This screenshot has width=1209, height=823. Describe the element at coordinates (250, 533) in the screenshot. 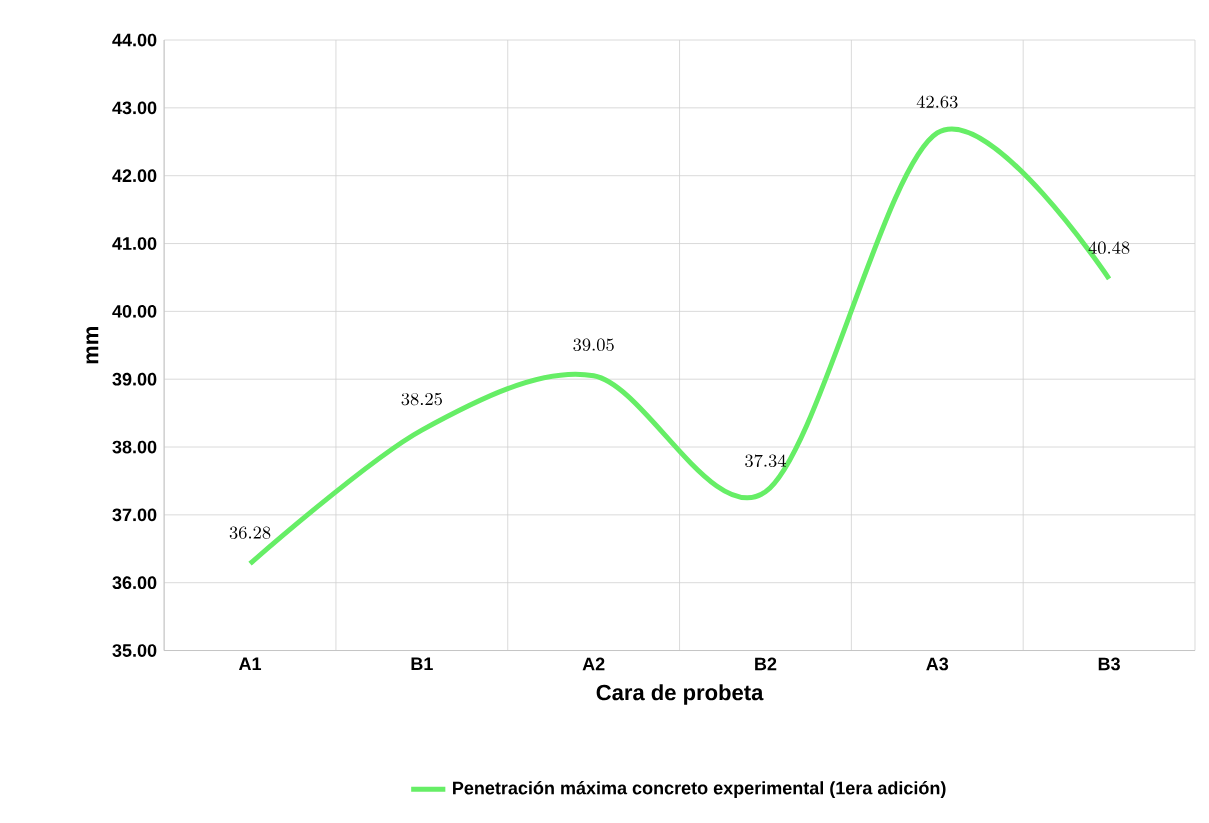

I see `data-label: 36.28` at that location.